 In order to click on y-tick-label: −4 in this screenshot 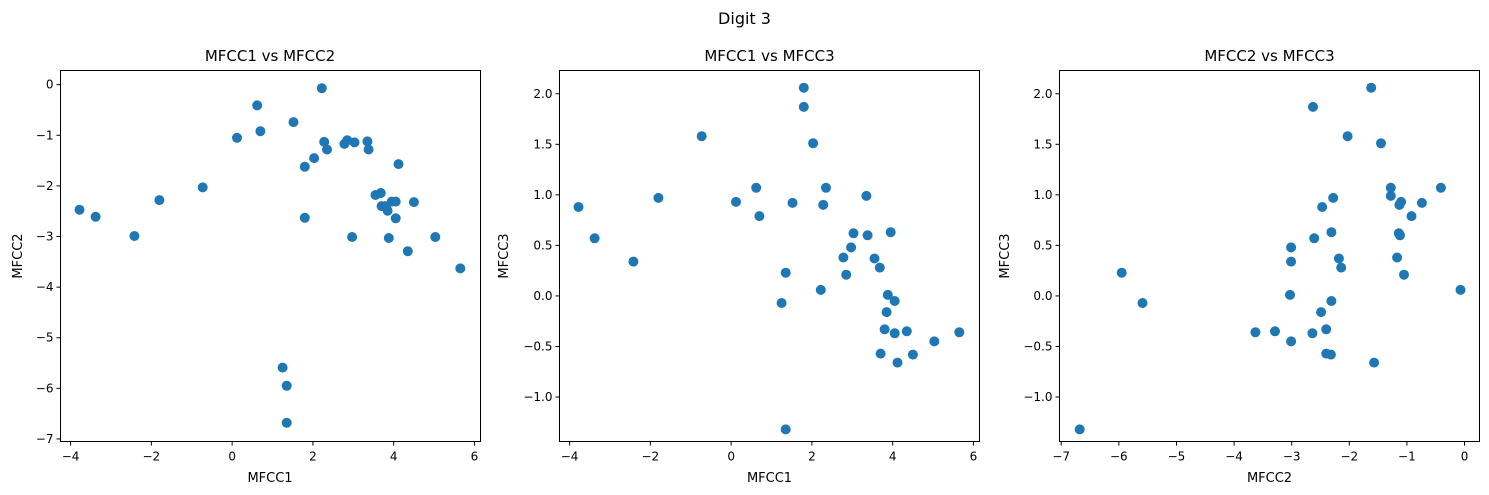, I will do `click(45, 287)`.